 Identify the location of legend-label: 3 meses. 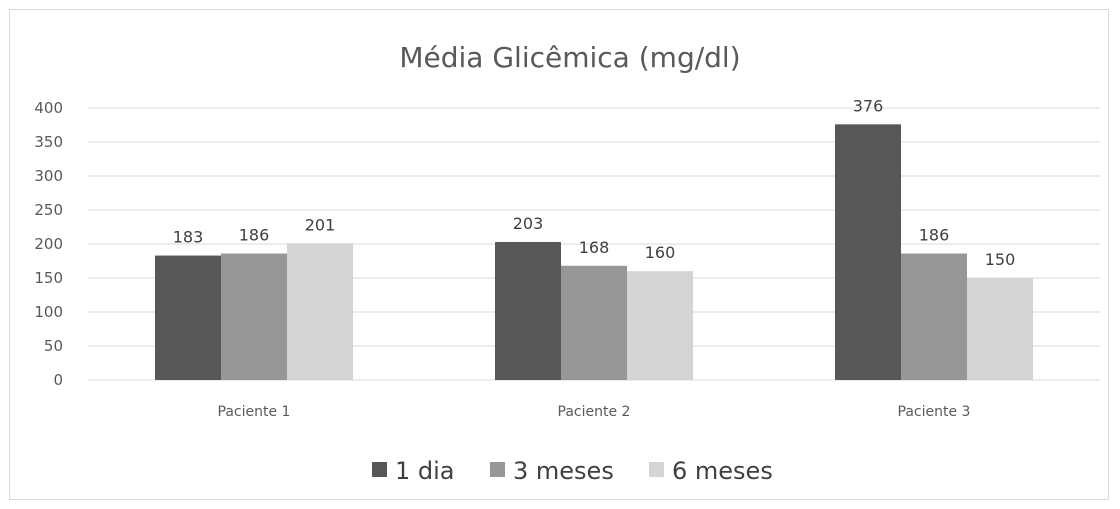
(563, 471).